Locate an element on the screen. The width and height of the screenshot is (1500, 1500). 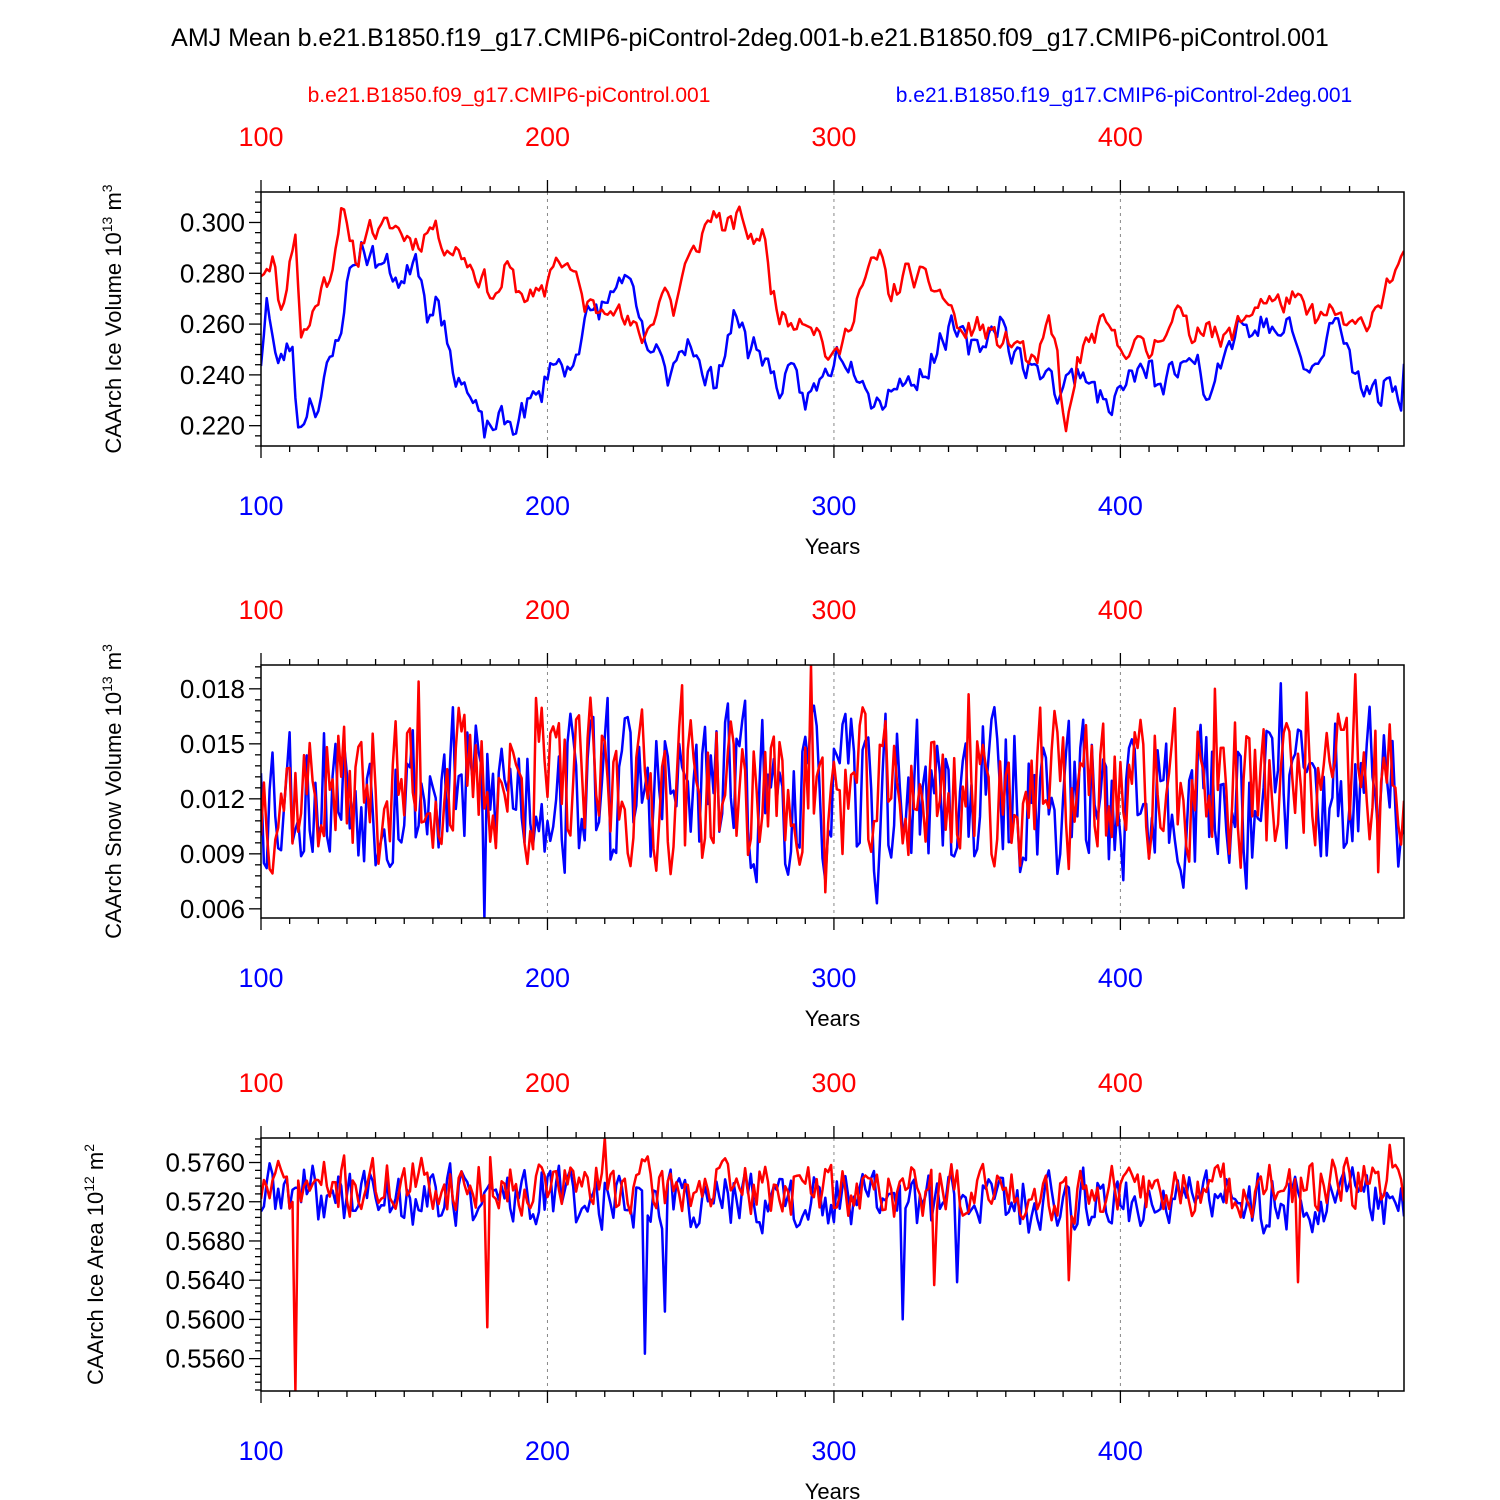
series-line-blue is located at coordinates (832, 340).